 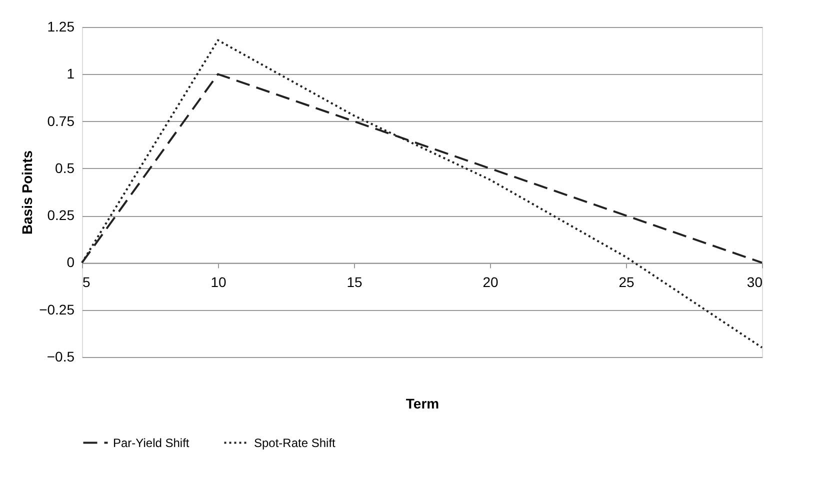 What do you see at coordinates (61, 215) in the screenshot?
I see `y-tick-label: 0.25` at bounding box center [61, 215].